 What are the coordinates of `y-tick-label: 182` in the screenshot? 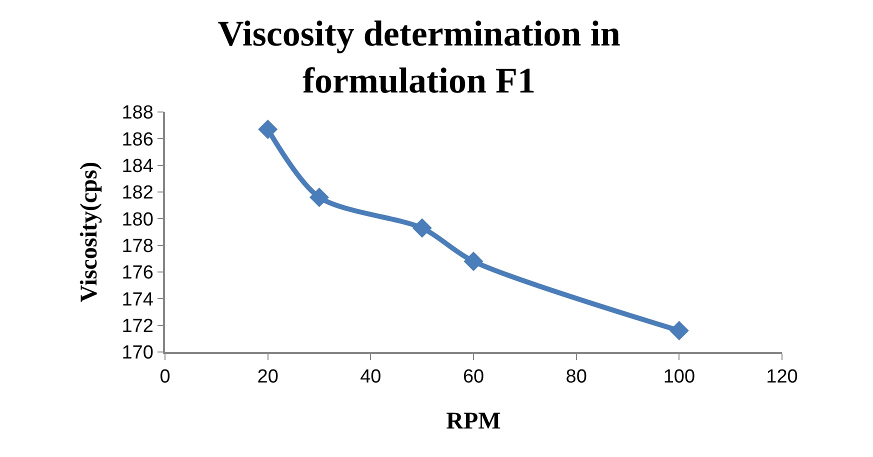 It's located at (138, 193).